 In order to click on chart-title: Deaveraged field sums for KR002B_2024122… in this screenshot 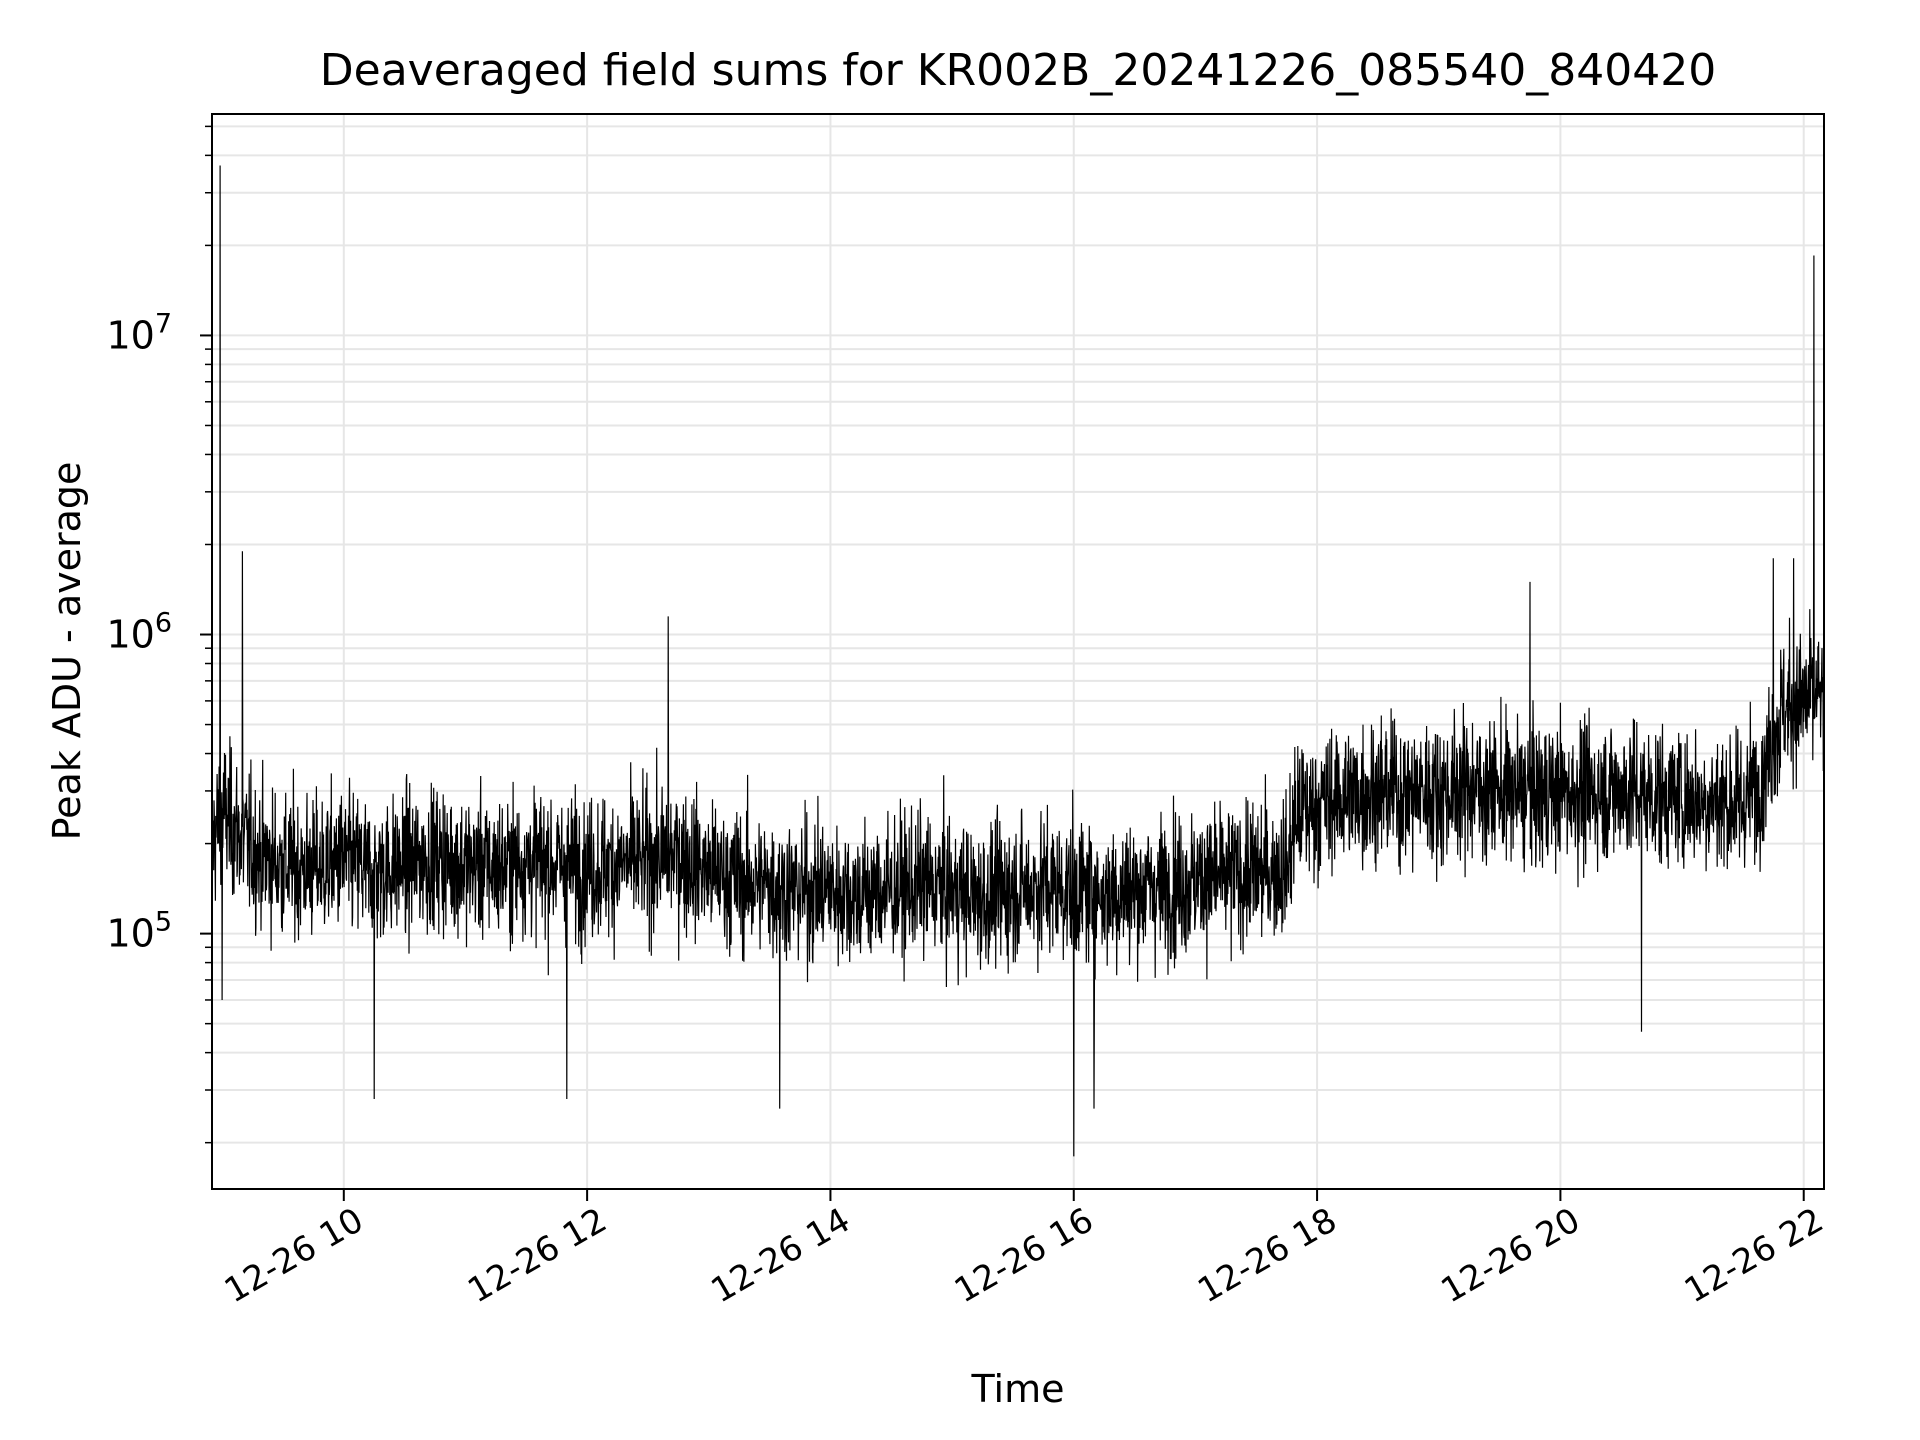, I will do `click(1018, 70)`.